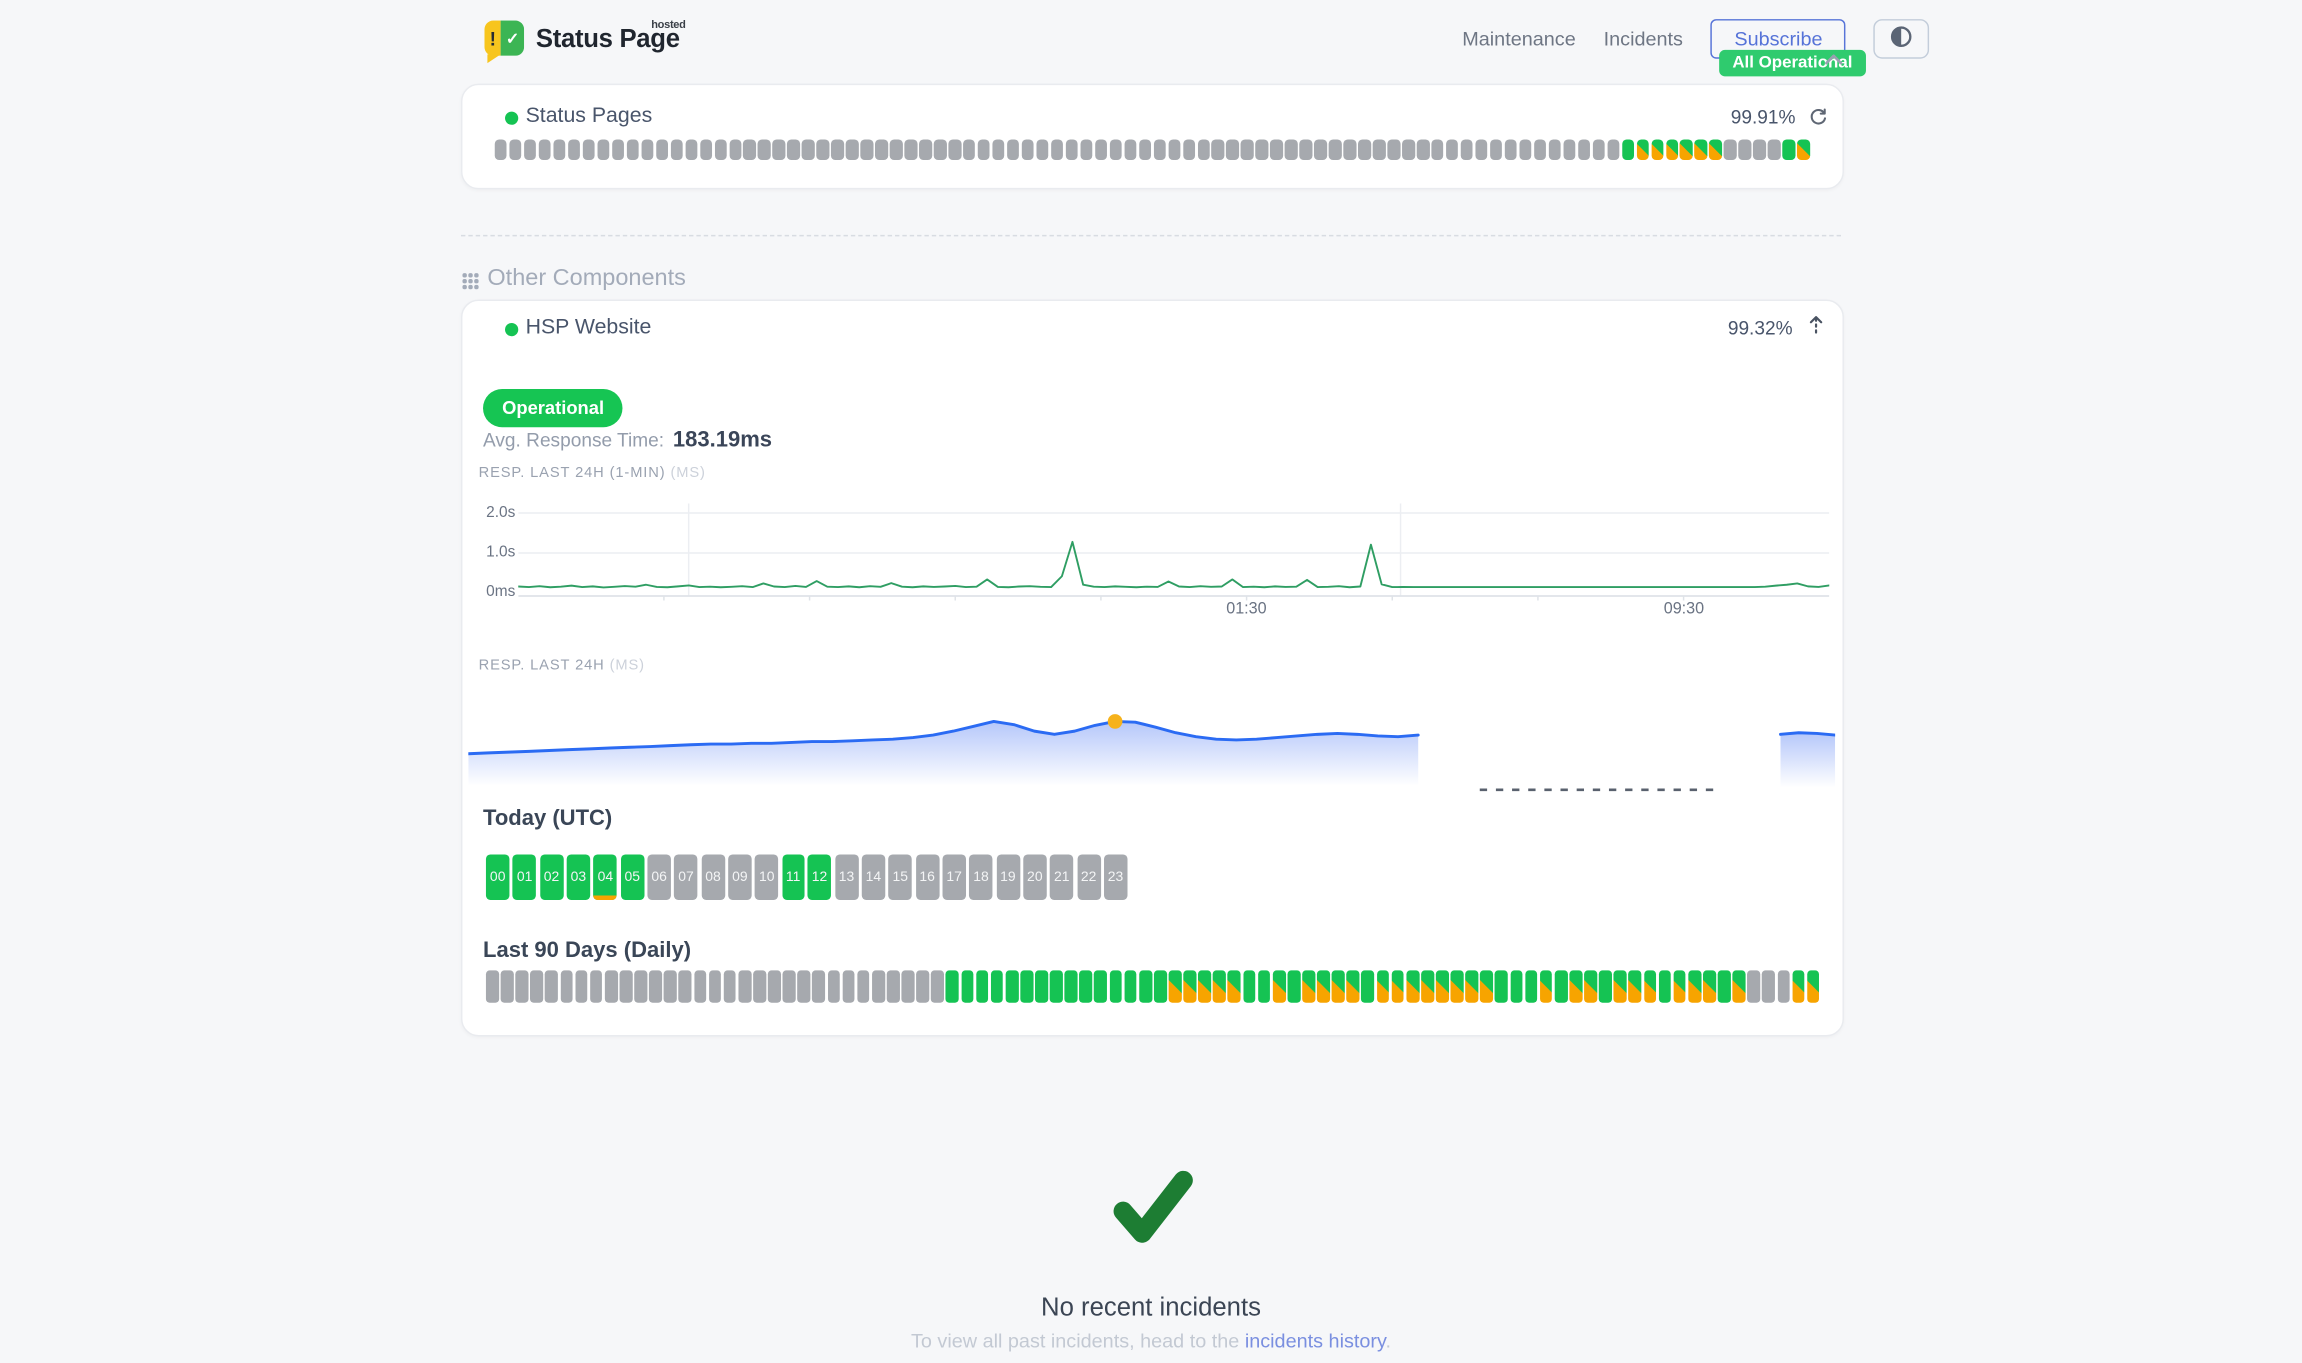 Image resolution: width=2302 pixels, height=1363 pixels. I want to click on brand-logo: ! ✓ Status Page hosted, so click(585, 39).